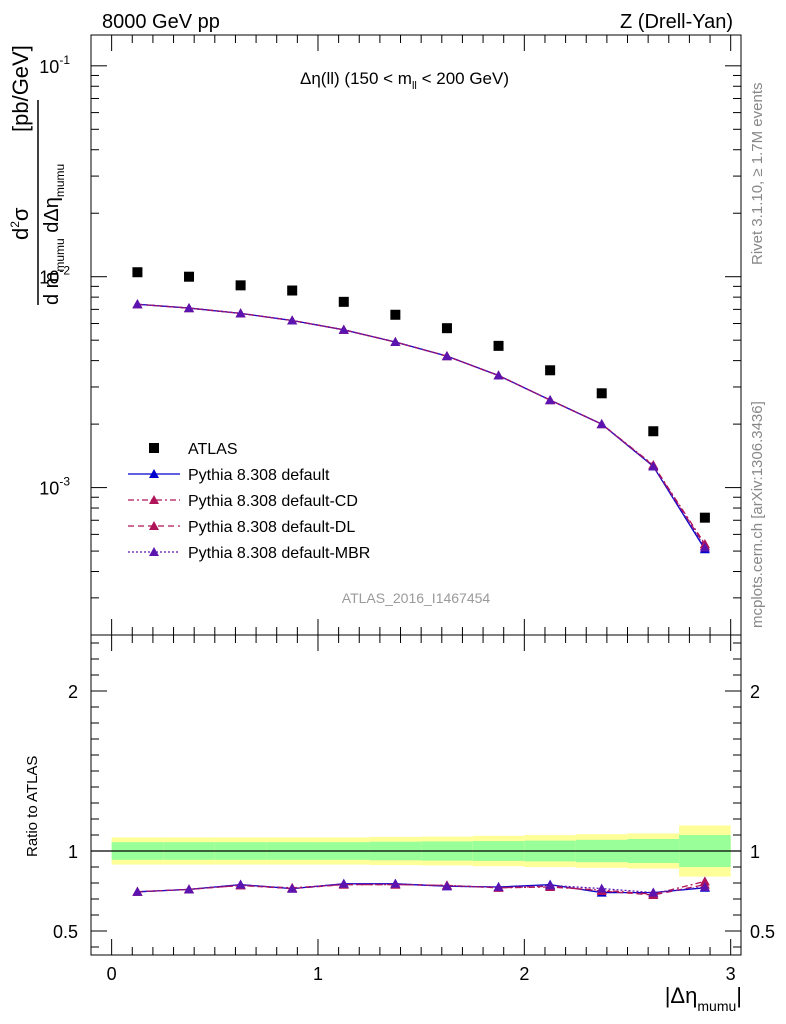 The width and height of the screenshot is (786, 1024). What do you see at coordinates (318, 974) in the screenshot?
I see `x-tick-label: 1` at bounding box center [318, 974].